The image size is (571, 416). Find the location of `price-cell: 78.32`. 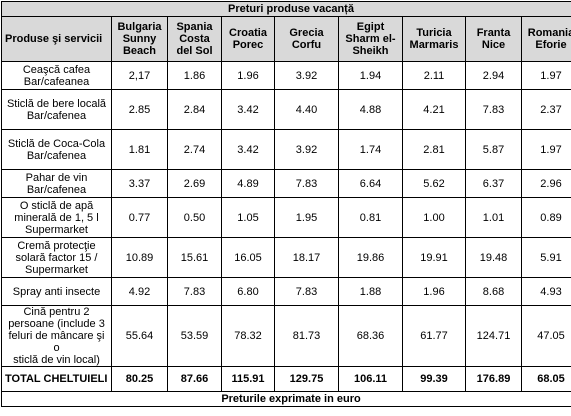

price-cell: 78.32 is located at coordinates (248, 336).